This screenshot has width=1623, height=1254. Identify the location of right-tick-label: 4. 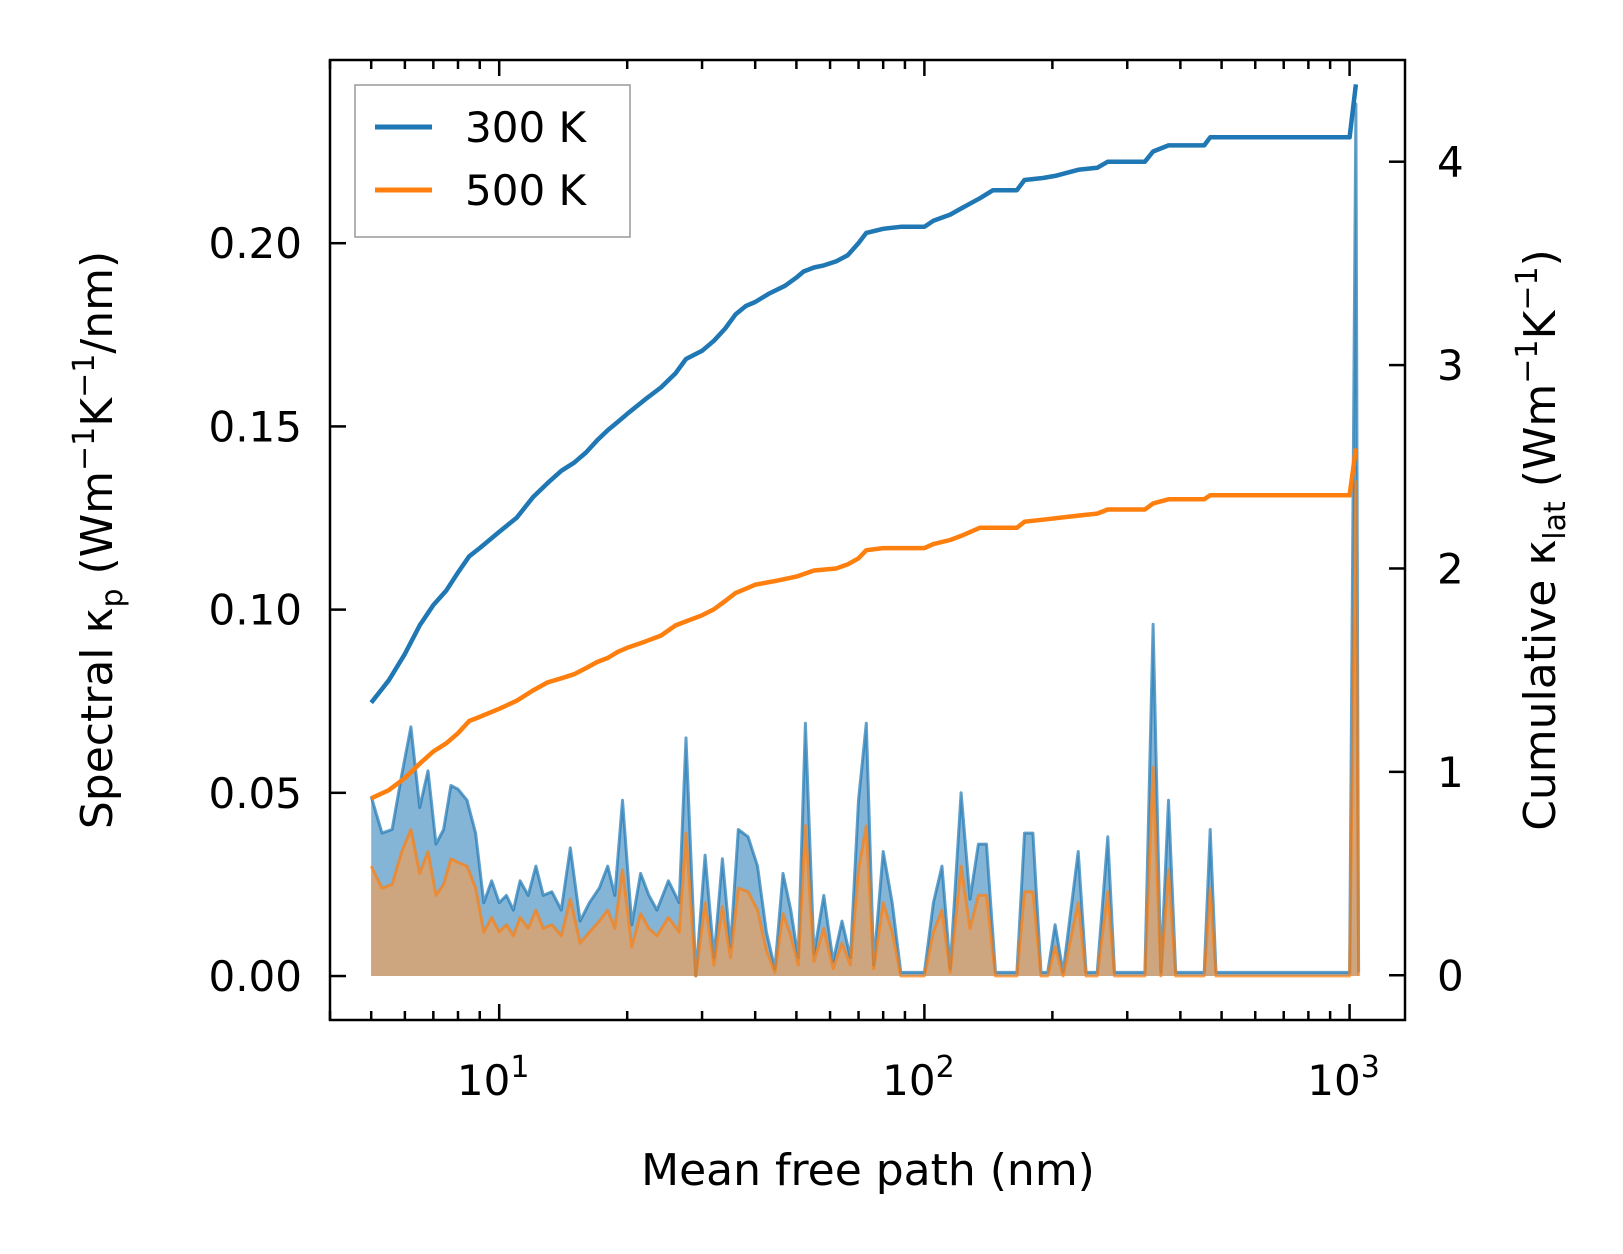
(1450, 162).